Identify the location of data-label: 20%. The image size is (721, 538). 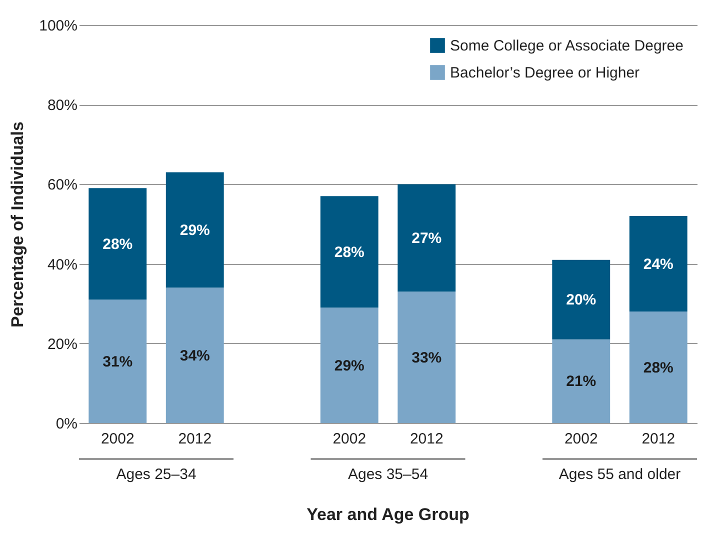
(581, 300).